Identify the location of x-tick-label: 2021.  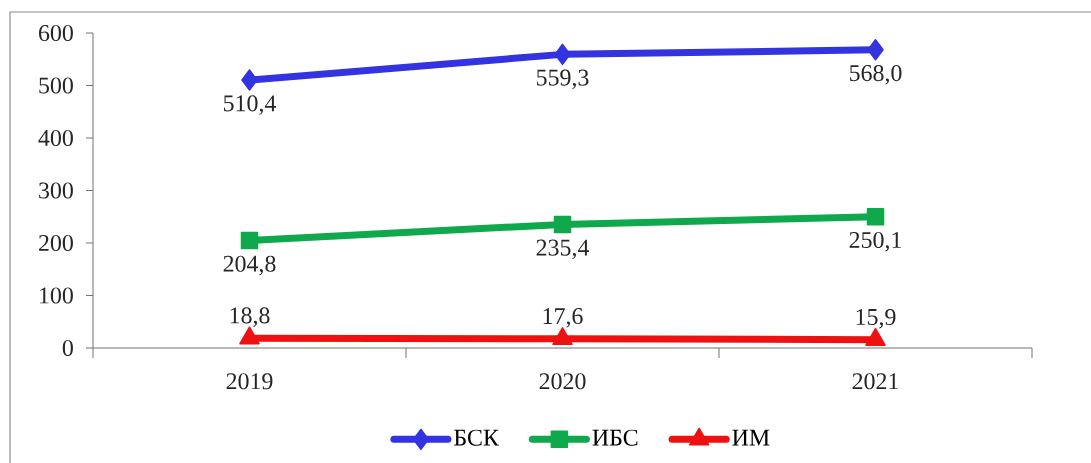
(875, 381).